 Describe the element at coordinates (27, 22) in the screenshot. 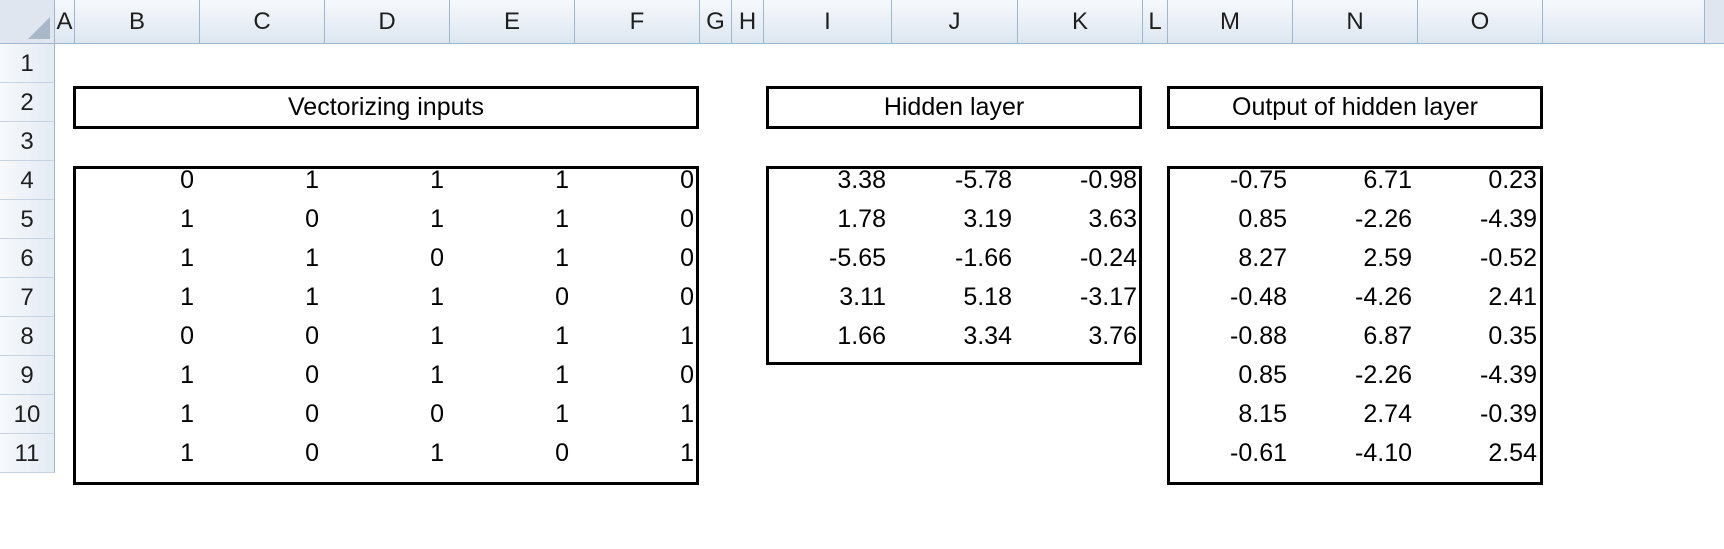

I see `select-all-button` at that location.